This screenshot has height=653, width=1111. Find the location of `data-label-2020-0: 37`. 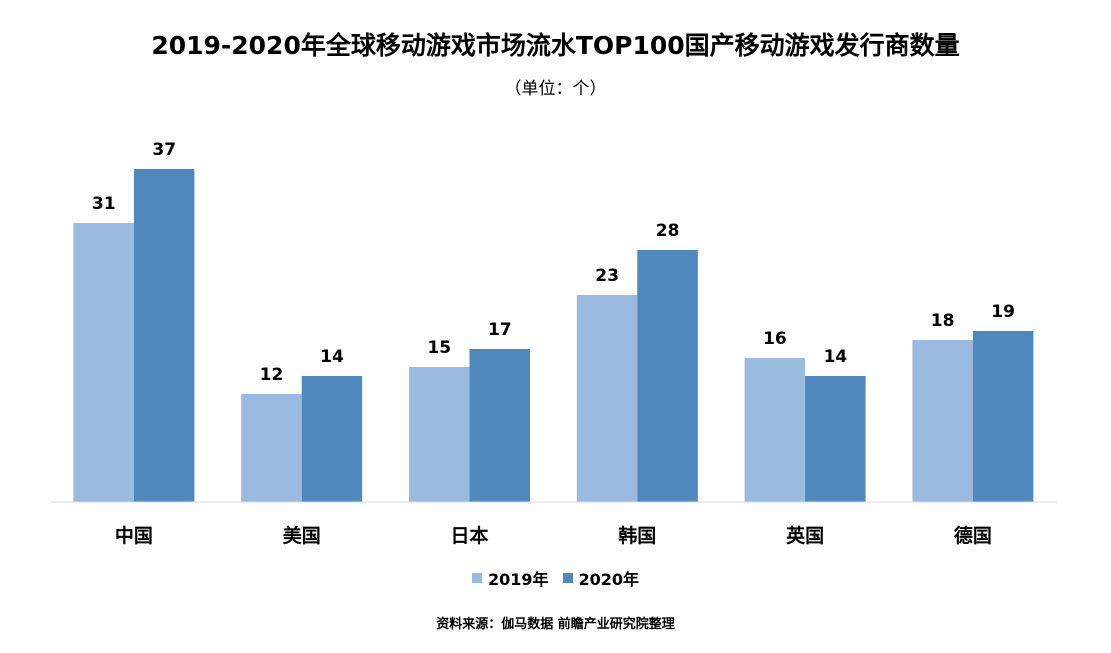

data-label-2020-0: 37 is located at coordinates (164, 150).